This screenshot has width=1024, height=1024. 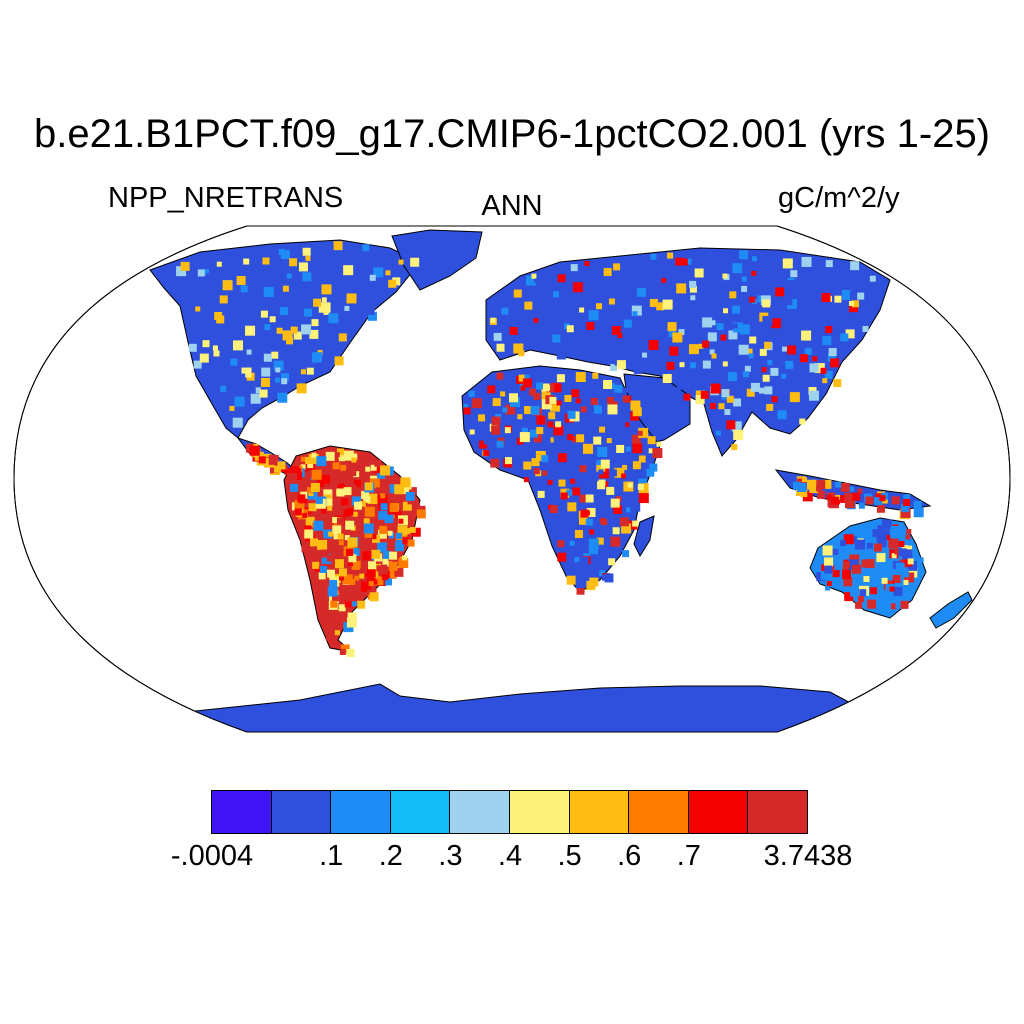 I want to click on units-label: gC/m^2/y, so click(x=839, y=198).